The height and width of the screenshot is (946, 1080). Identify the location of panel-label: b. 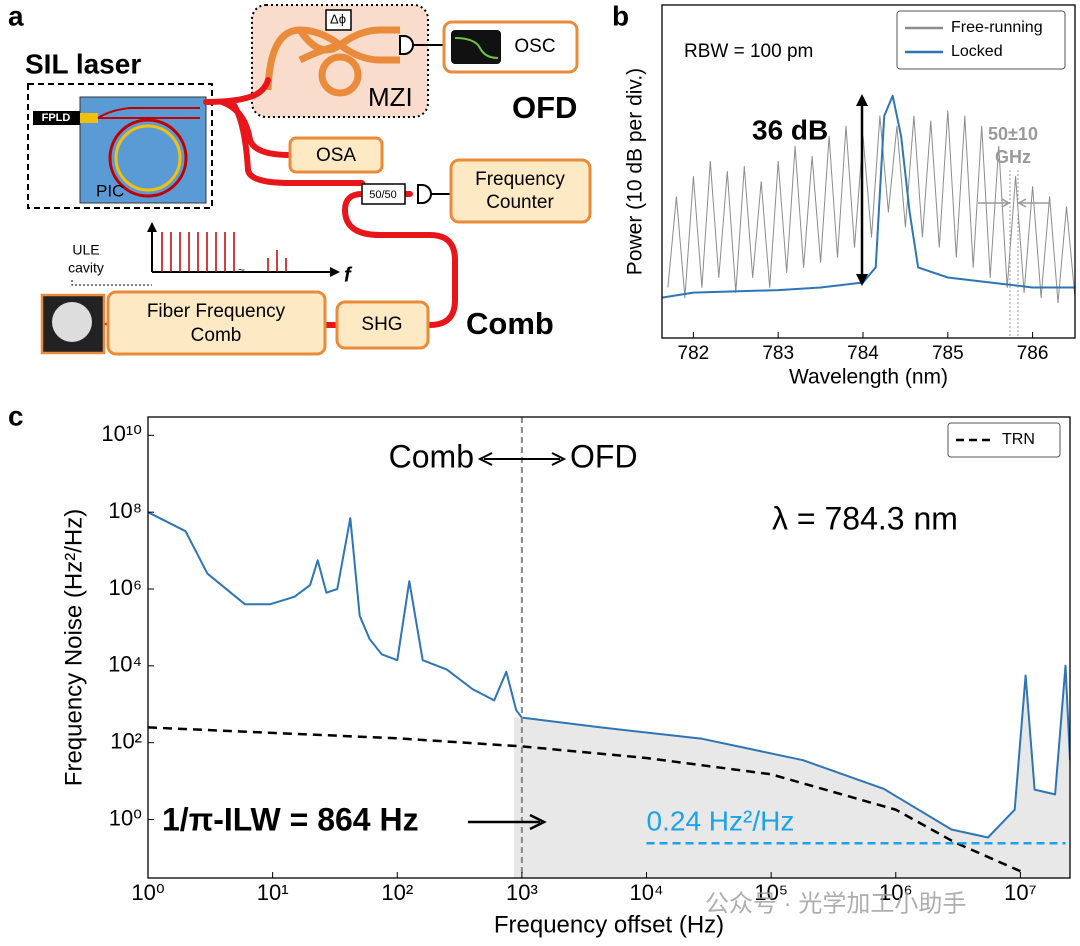
(620, 15).